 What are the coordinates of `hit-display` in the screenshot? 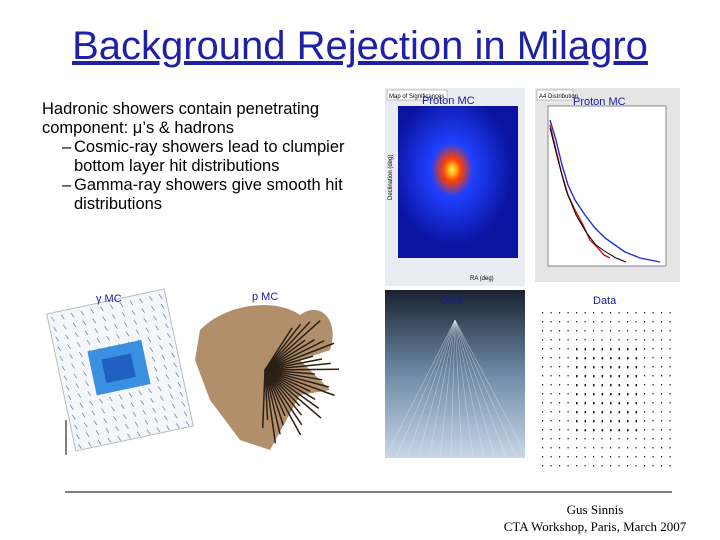 It's located at (607, 387).